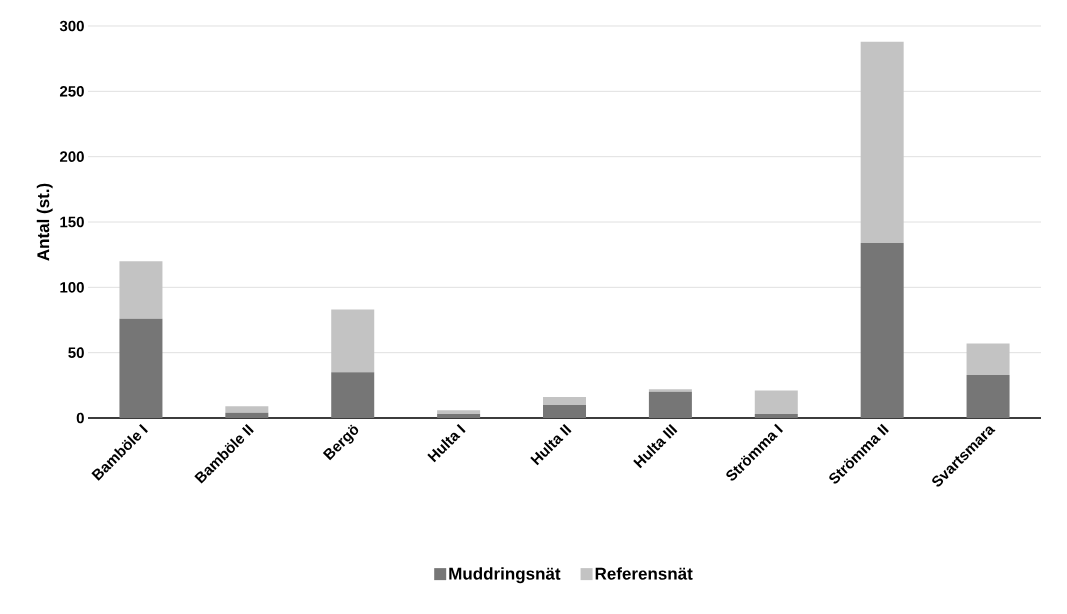 The image size is (1067, 614). What do you see at coordinates (71, 26) in the screenshot?
I see `y-tick-label: 300` at bounding box center [71, 26].